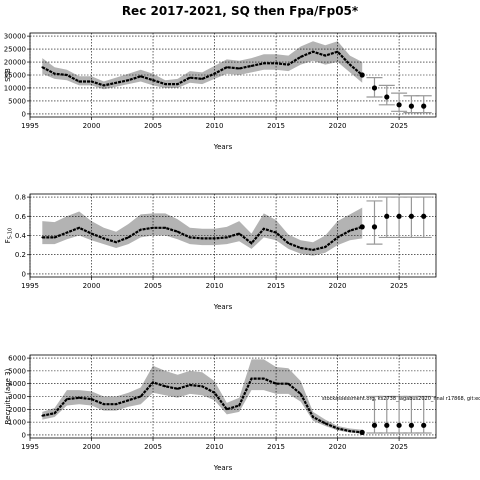 This screenshot has height=480, width=480. What do you see at coordinates (24, 435) in the screenshot?
I see `rec-ytick-label: 0` at bounding box center [24, 435].